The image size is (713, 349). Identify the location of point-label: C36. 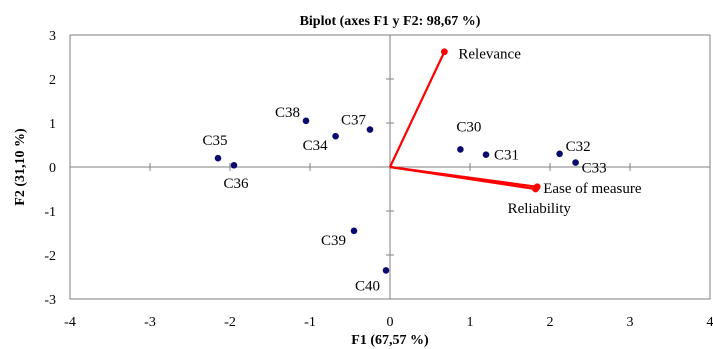
(236, 184).